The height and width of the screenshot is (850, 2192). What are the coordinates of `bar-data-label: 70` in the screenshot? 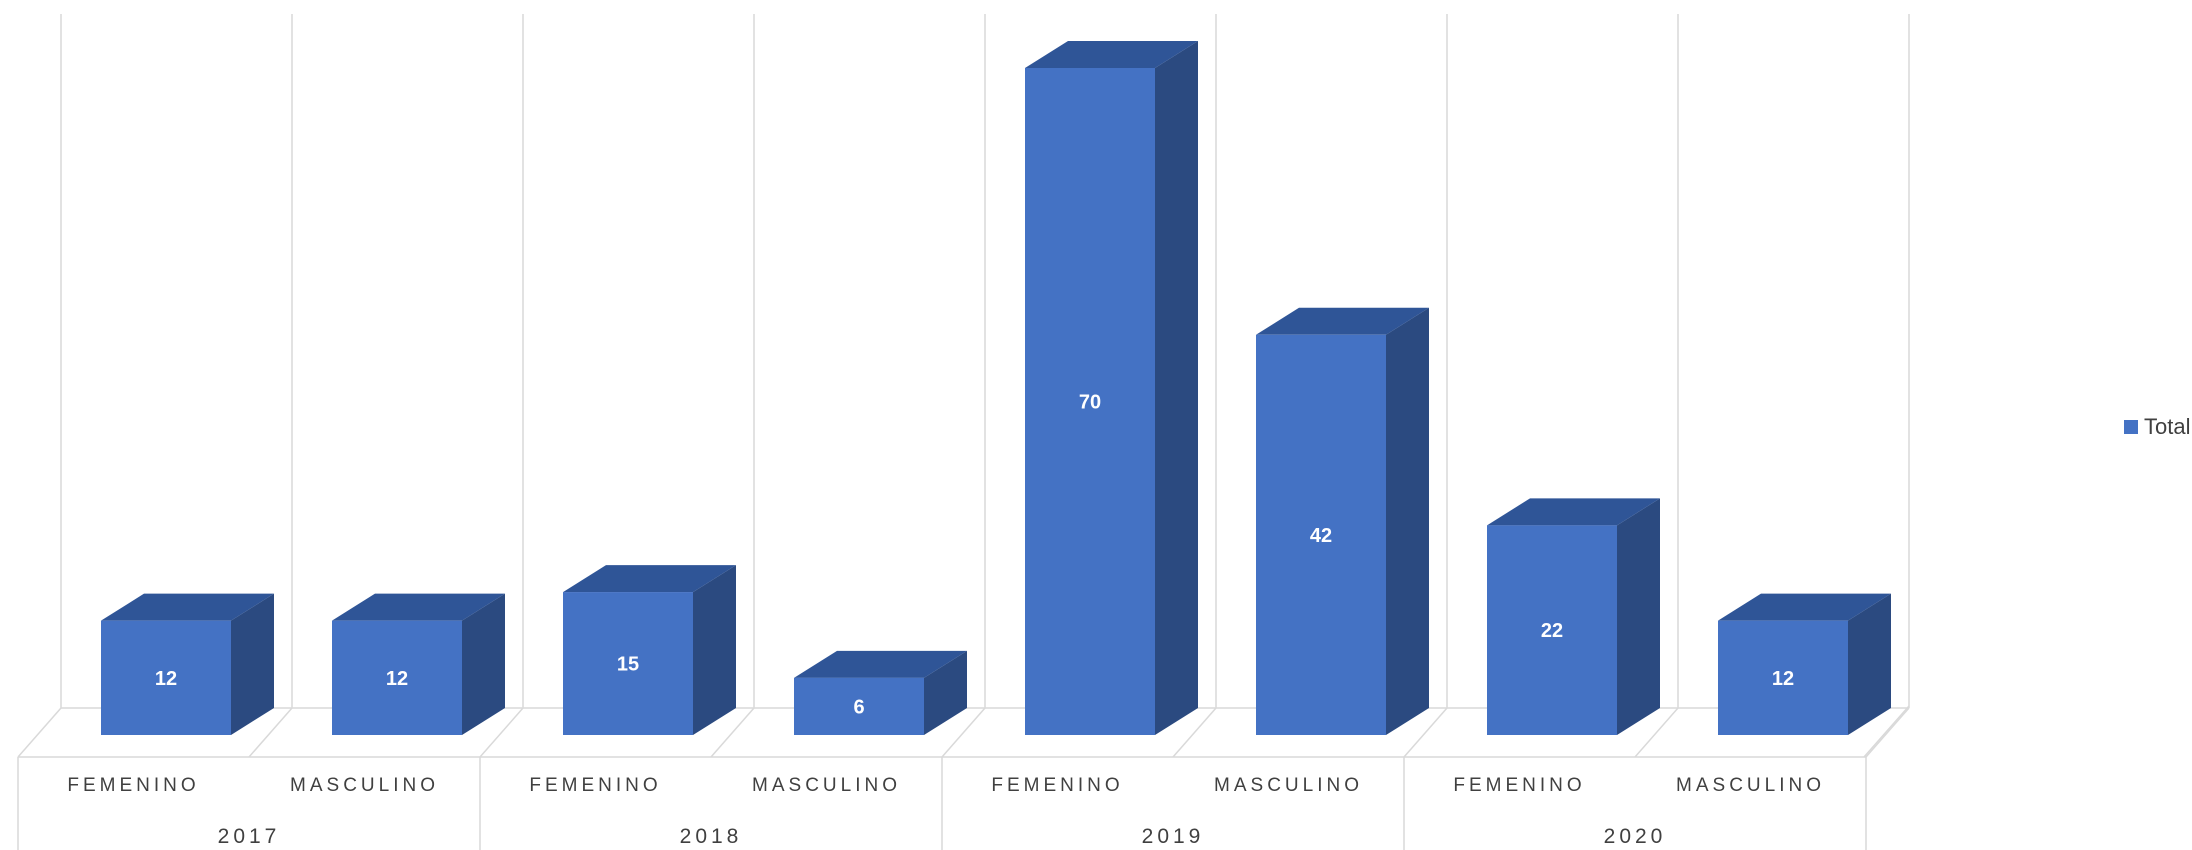 It's located at (1090, 403).